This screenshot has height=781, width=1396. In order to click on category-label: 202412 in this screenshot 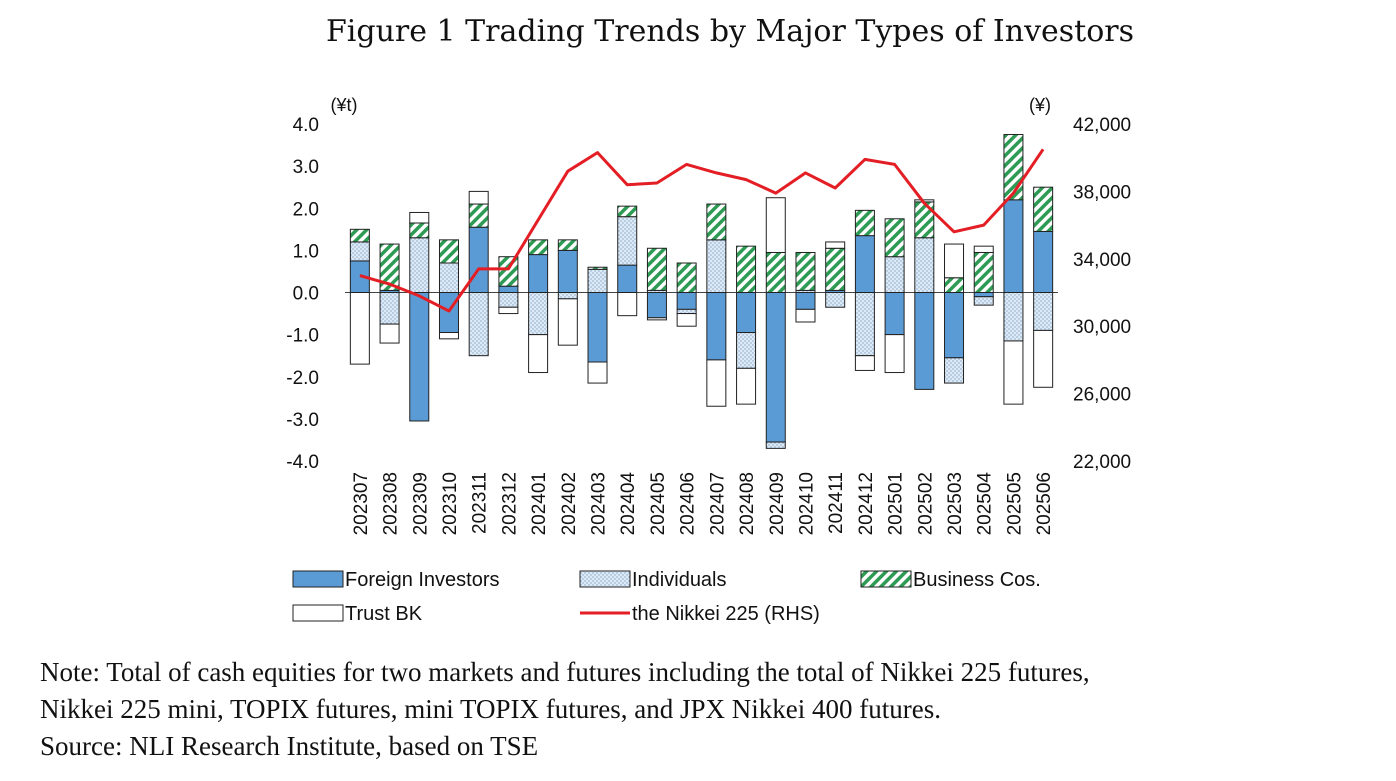, I will do `click(866, 503)`.